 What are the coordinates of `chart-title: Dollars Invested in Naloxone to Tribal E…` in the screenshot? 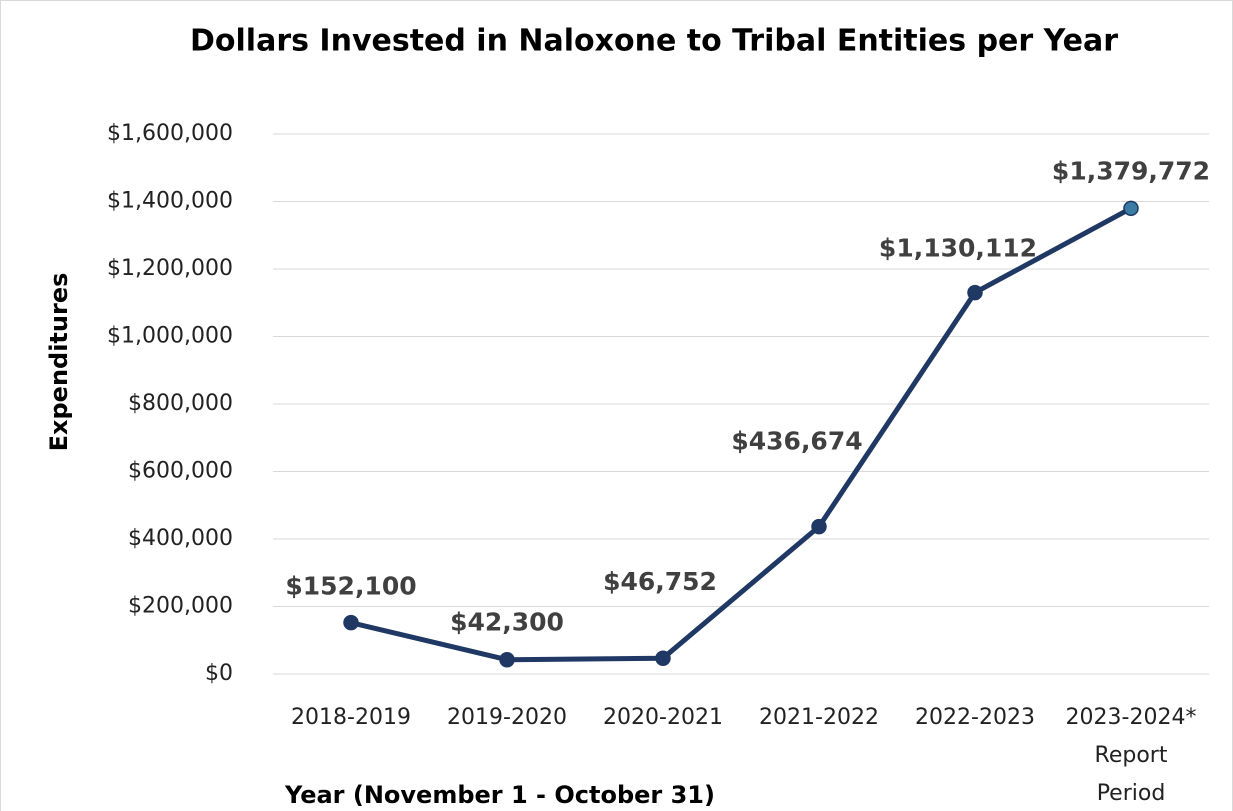 It's located at (654, 41).